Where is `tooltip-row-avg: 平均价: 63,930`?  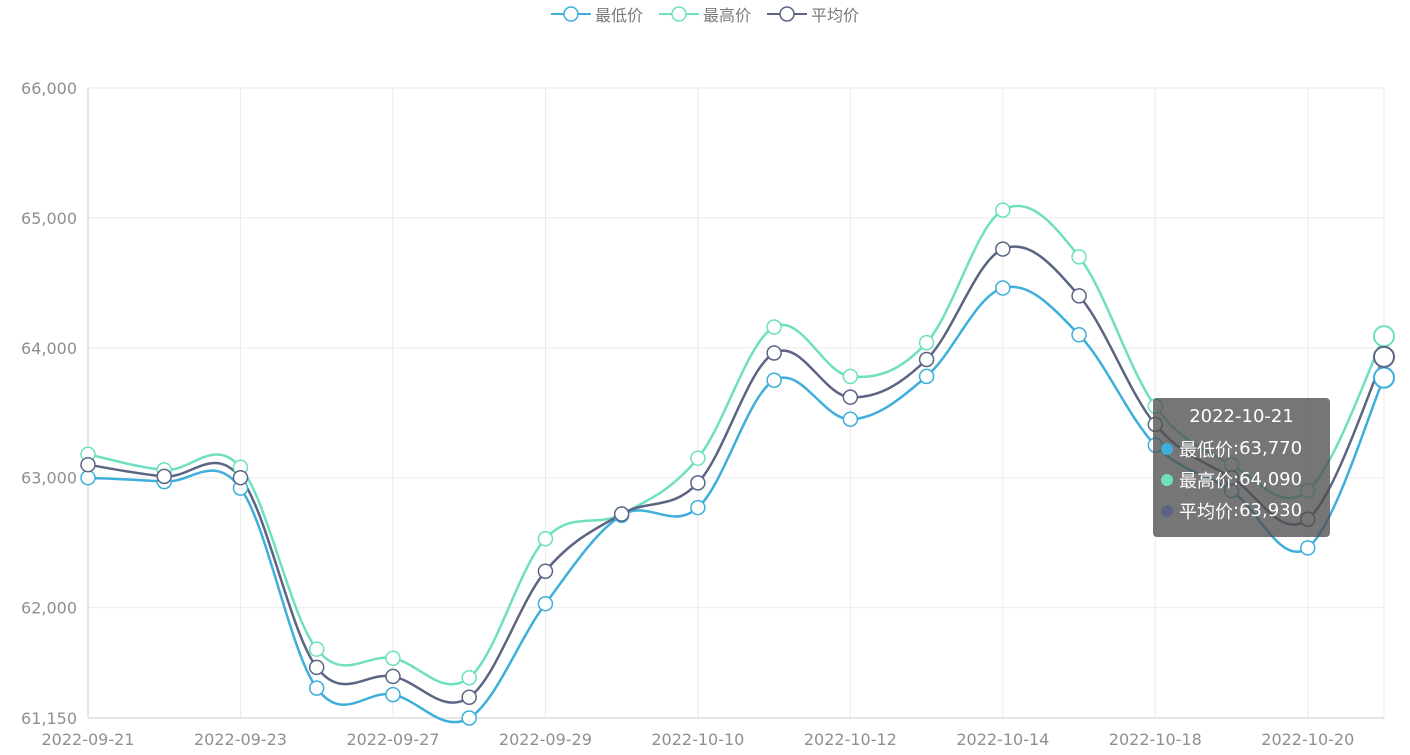
tooltip-row-avg: 平均价: 63,930 is located at coordinates (1241, 510).